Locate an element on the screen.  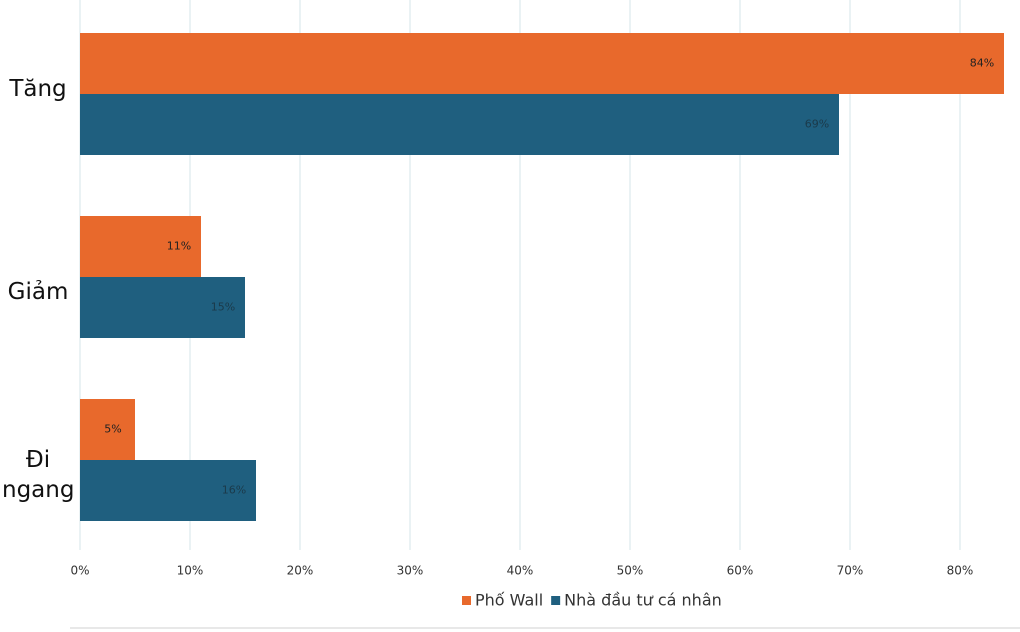
category-label: Giảm is located at coordinates (38, 292).